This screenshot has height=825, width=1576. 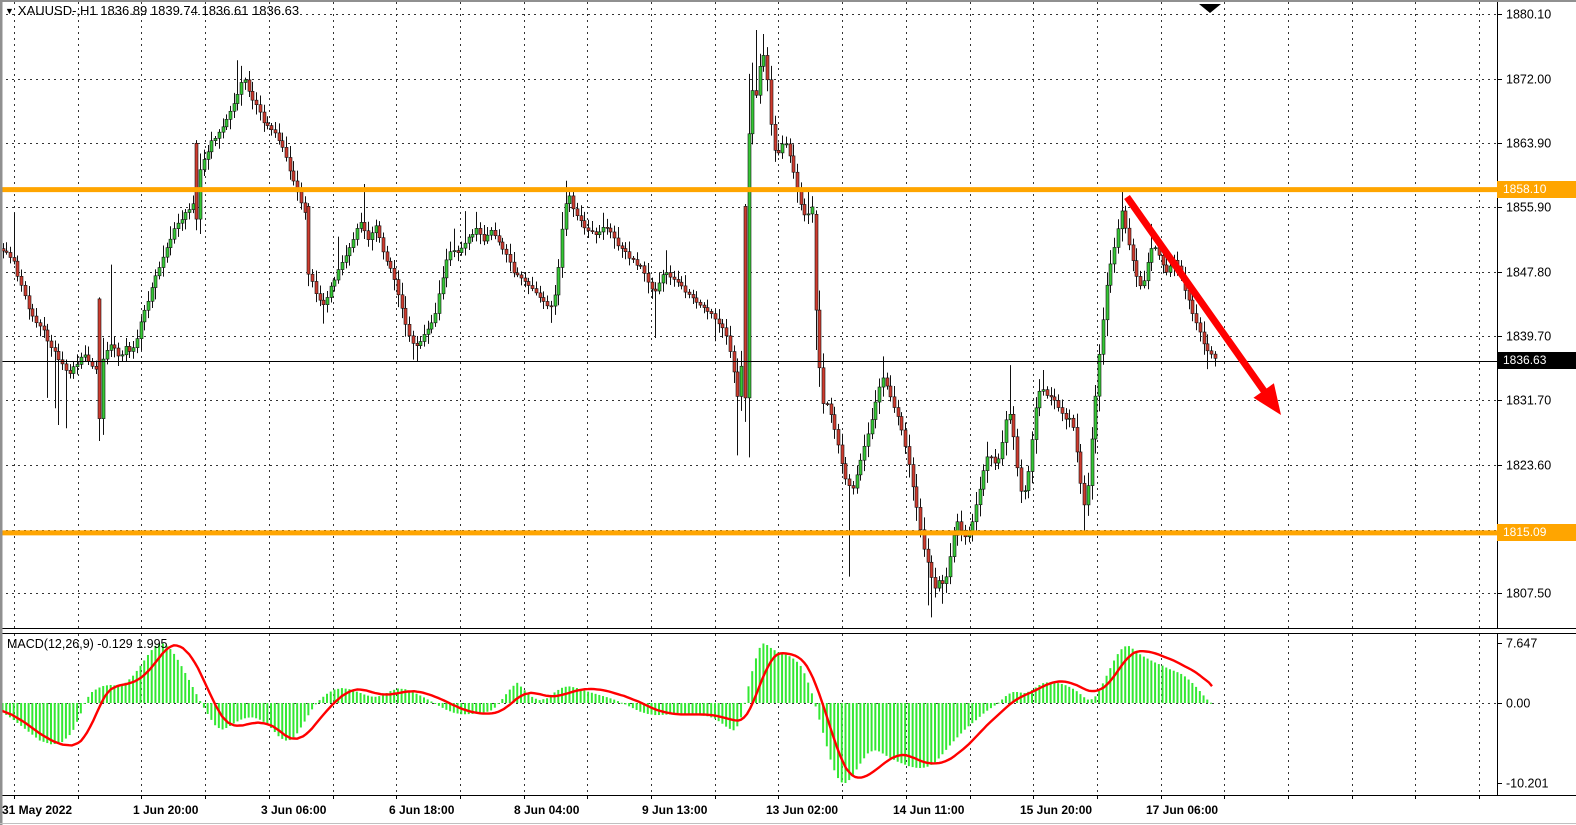 I want to click on support-level-badge: 1815.09, so click(x=1536, y=533).